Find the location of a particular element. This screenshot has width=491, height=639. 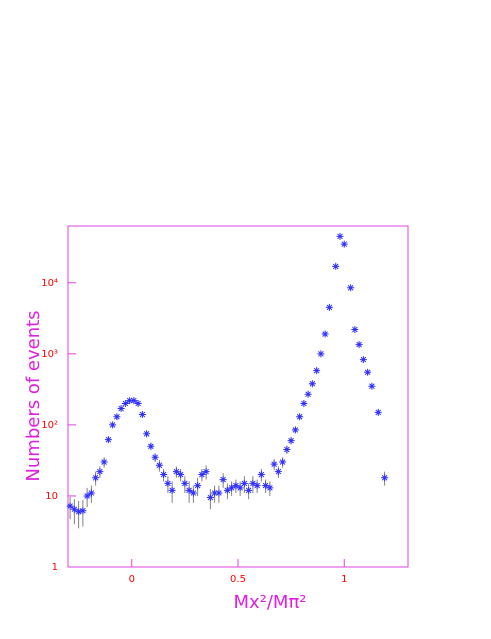

x-tick-label: 1 is located at coordinates (344, 579).